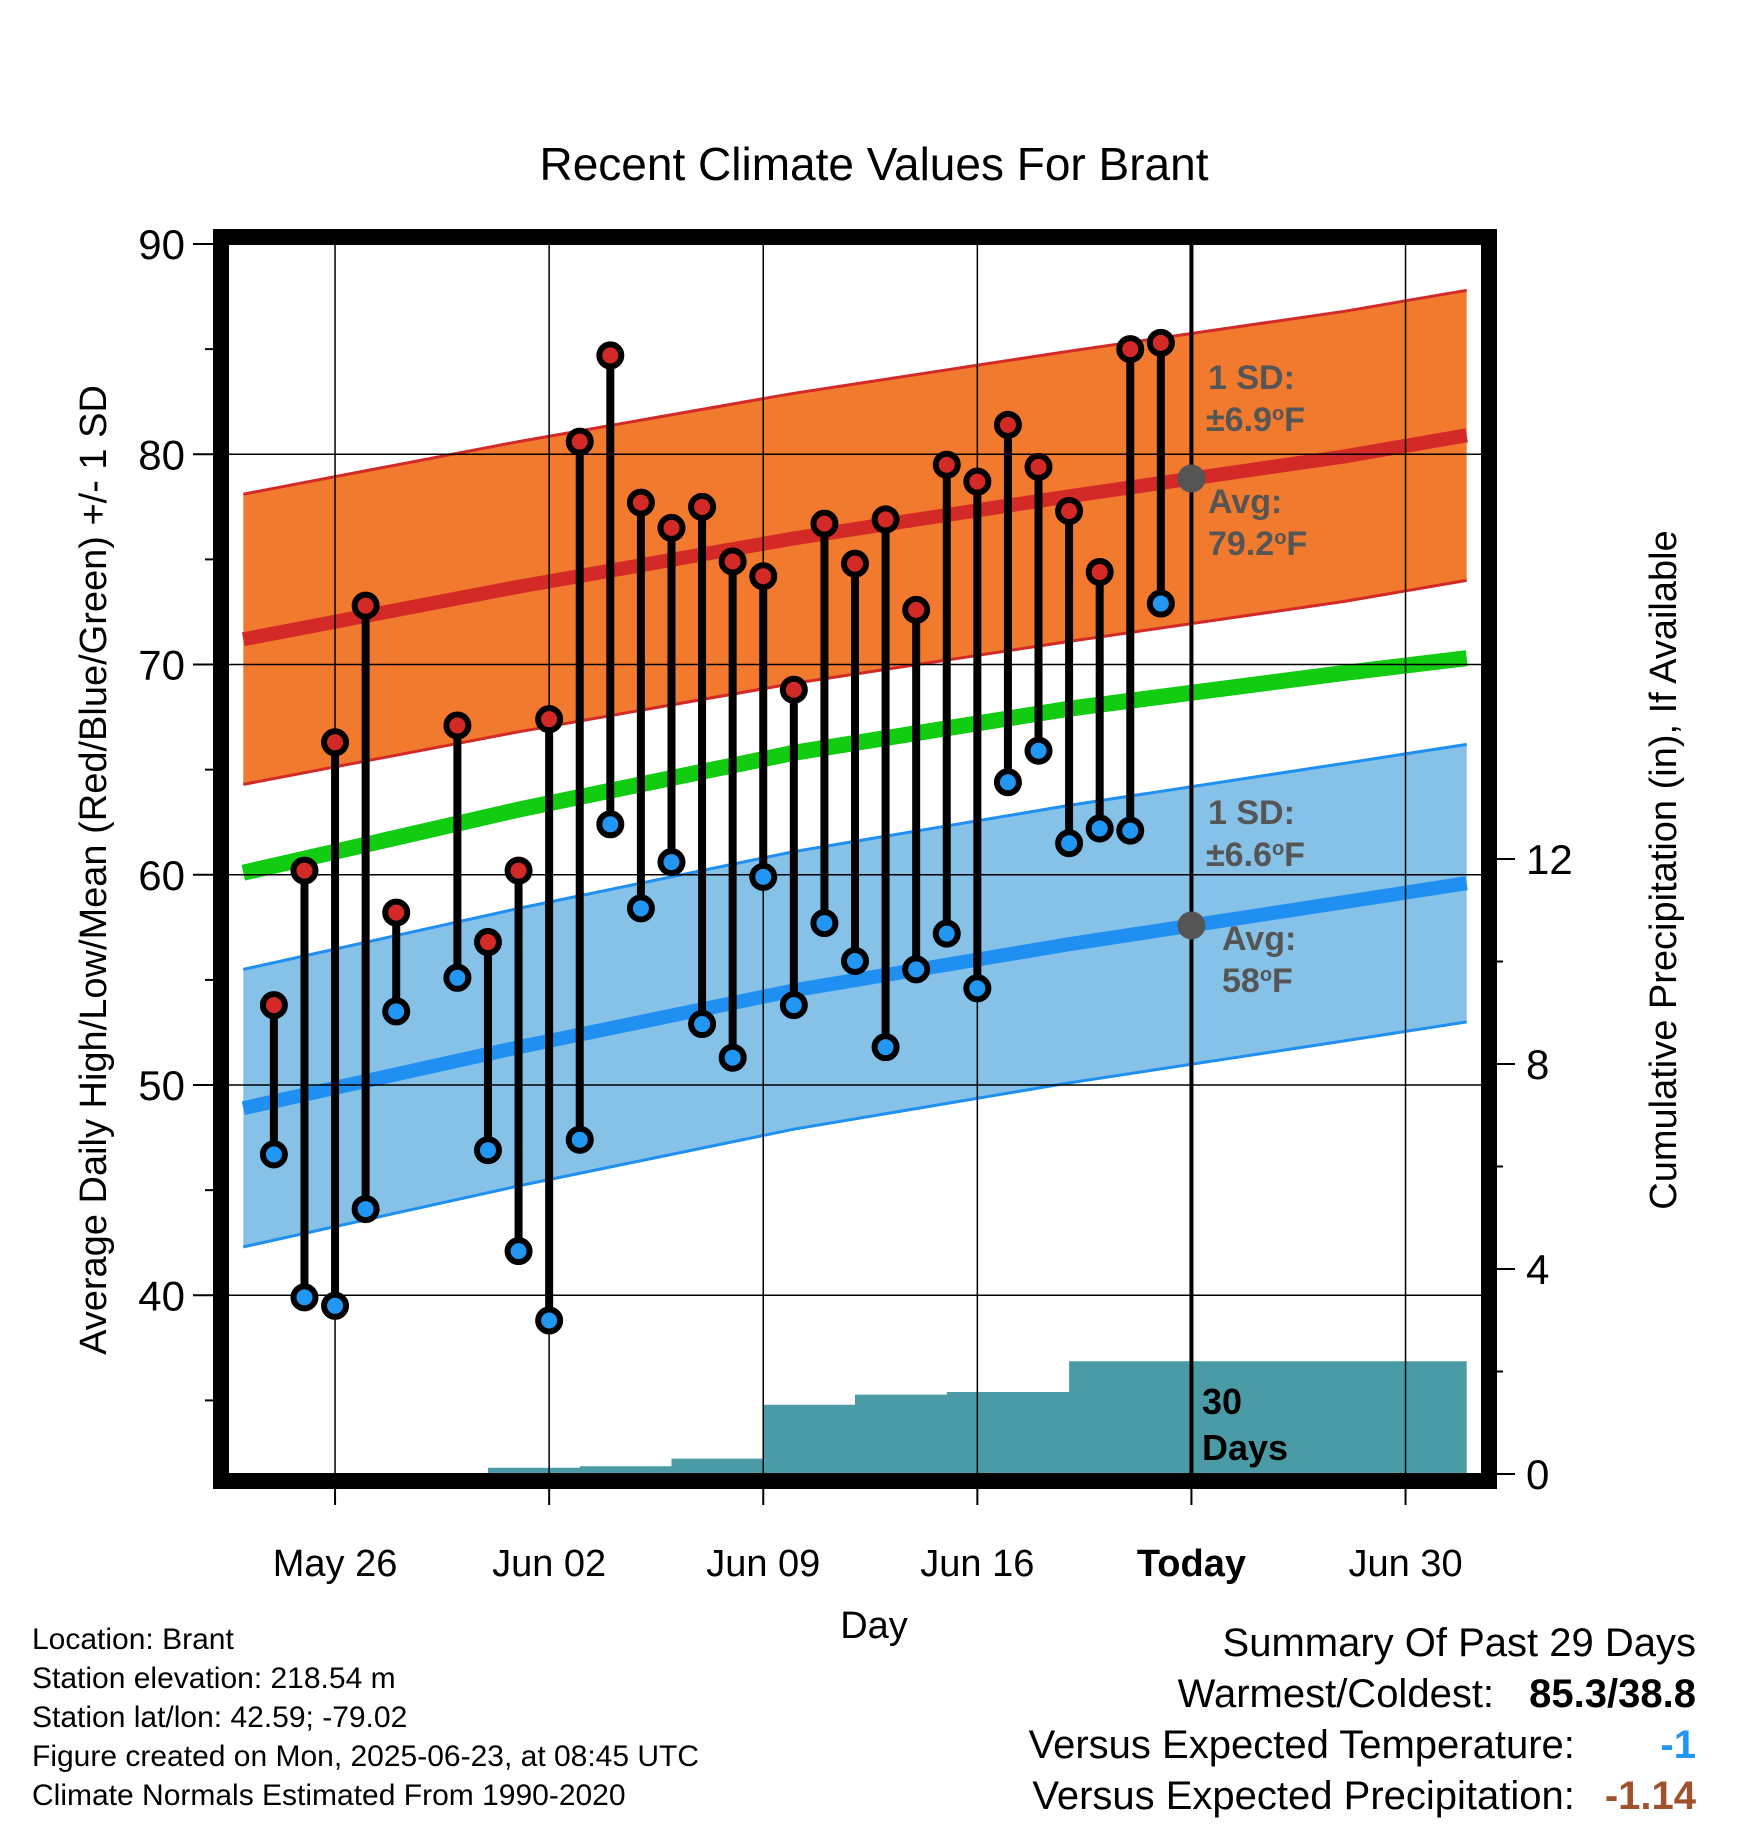 The image size is (1748, 1828). Describe the element at coordinates (1191, 1564) in the screenshot. I see `x-tick-label: Today` at that location.